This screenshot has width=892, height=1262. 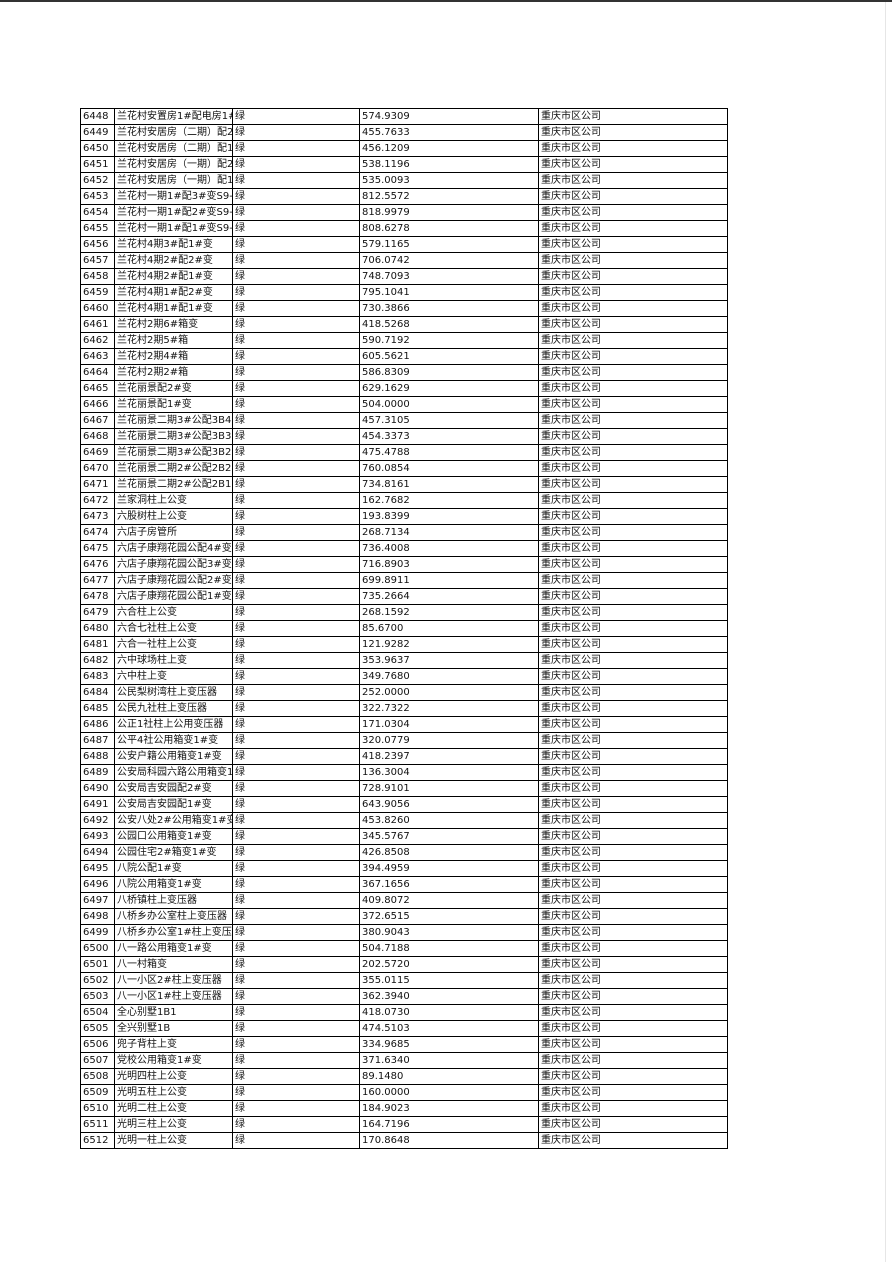 What do you see at coordinates (173, 228) in the screenshot?
I see `station-name-cell: 兰花村一期1#配1#变S9-8` at bounding box center [173, 228].